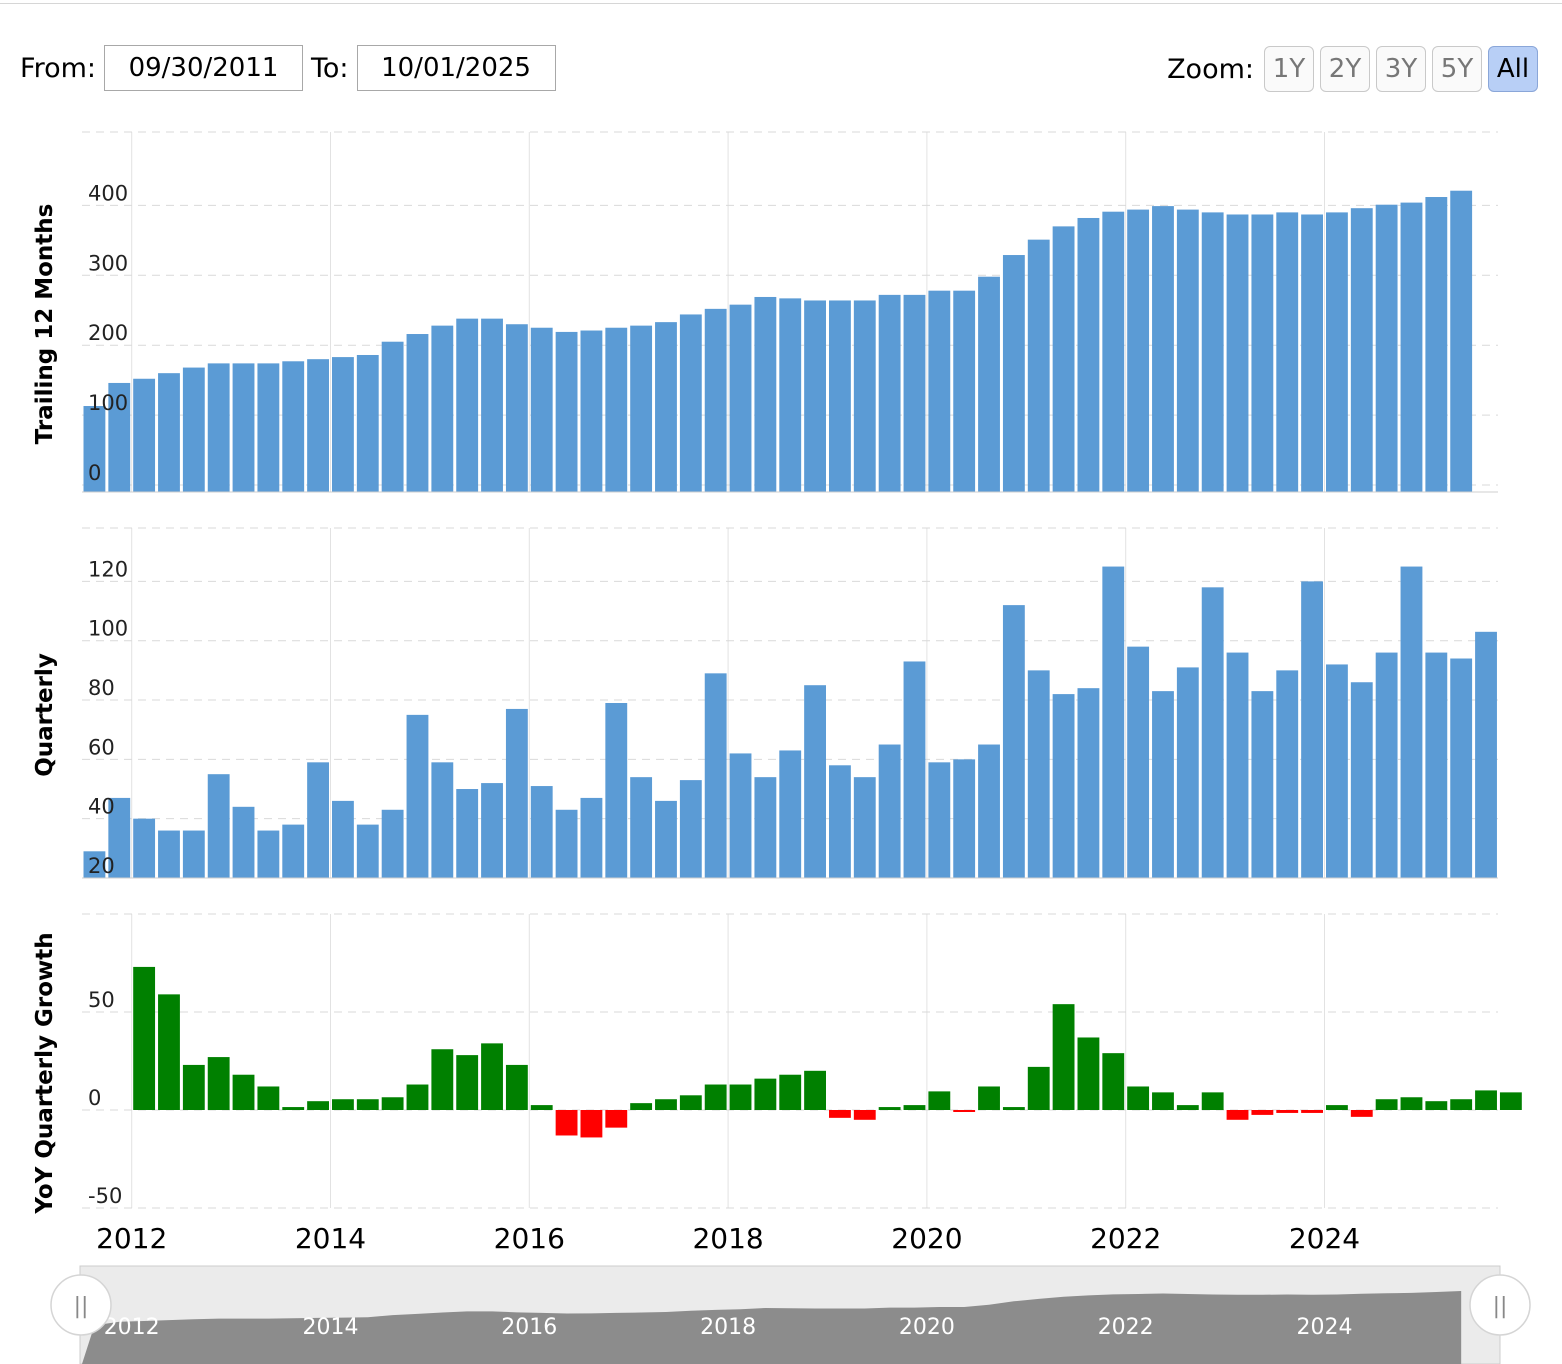  Describe the element at coordinates (1345, 69) in the screenshot. I see `zoom-2y-button: 2Y` at that location.